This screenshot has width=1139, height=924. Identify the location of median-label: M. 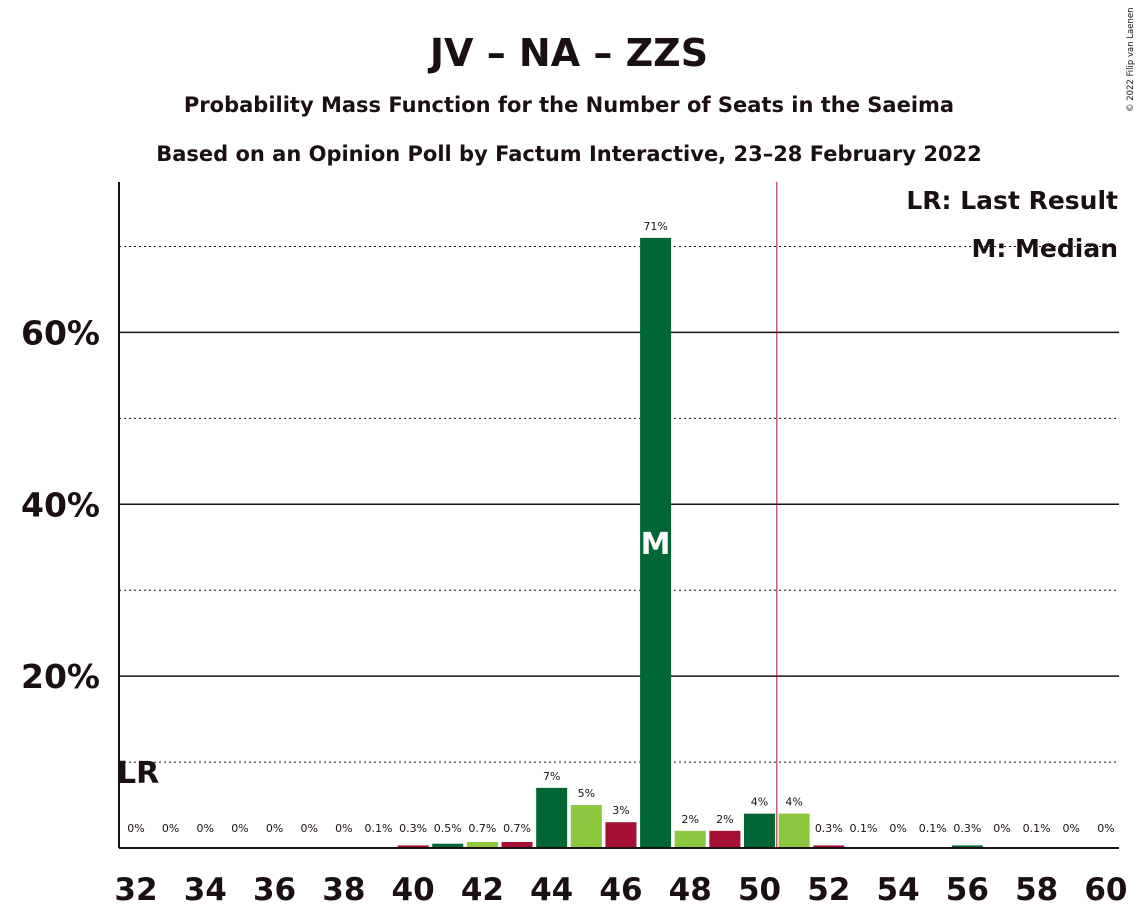
(656, 544).